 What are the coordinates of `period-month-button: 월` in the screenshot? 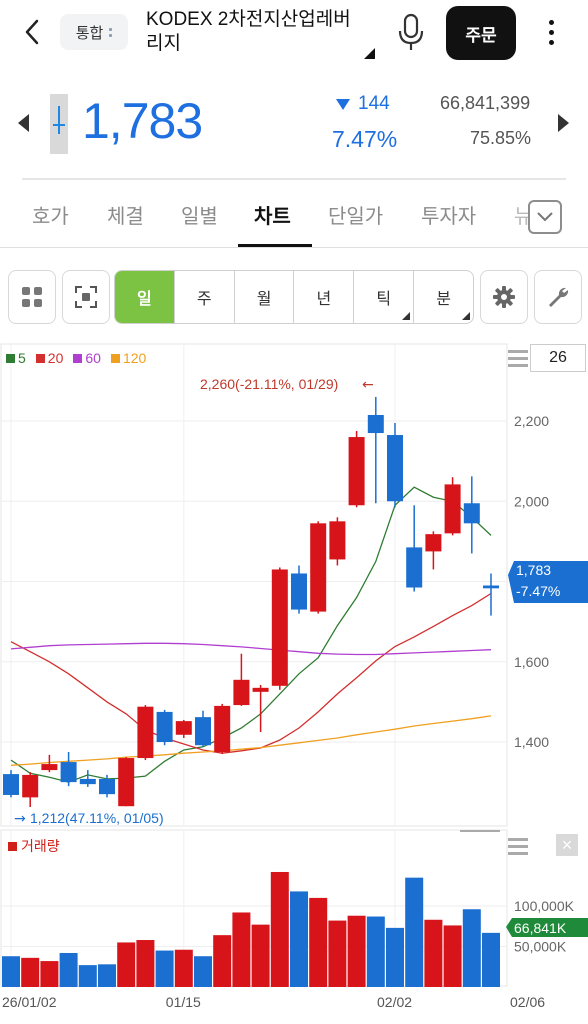 It's located at (265, 297).